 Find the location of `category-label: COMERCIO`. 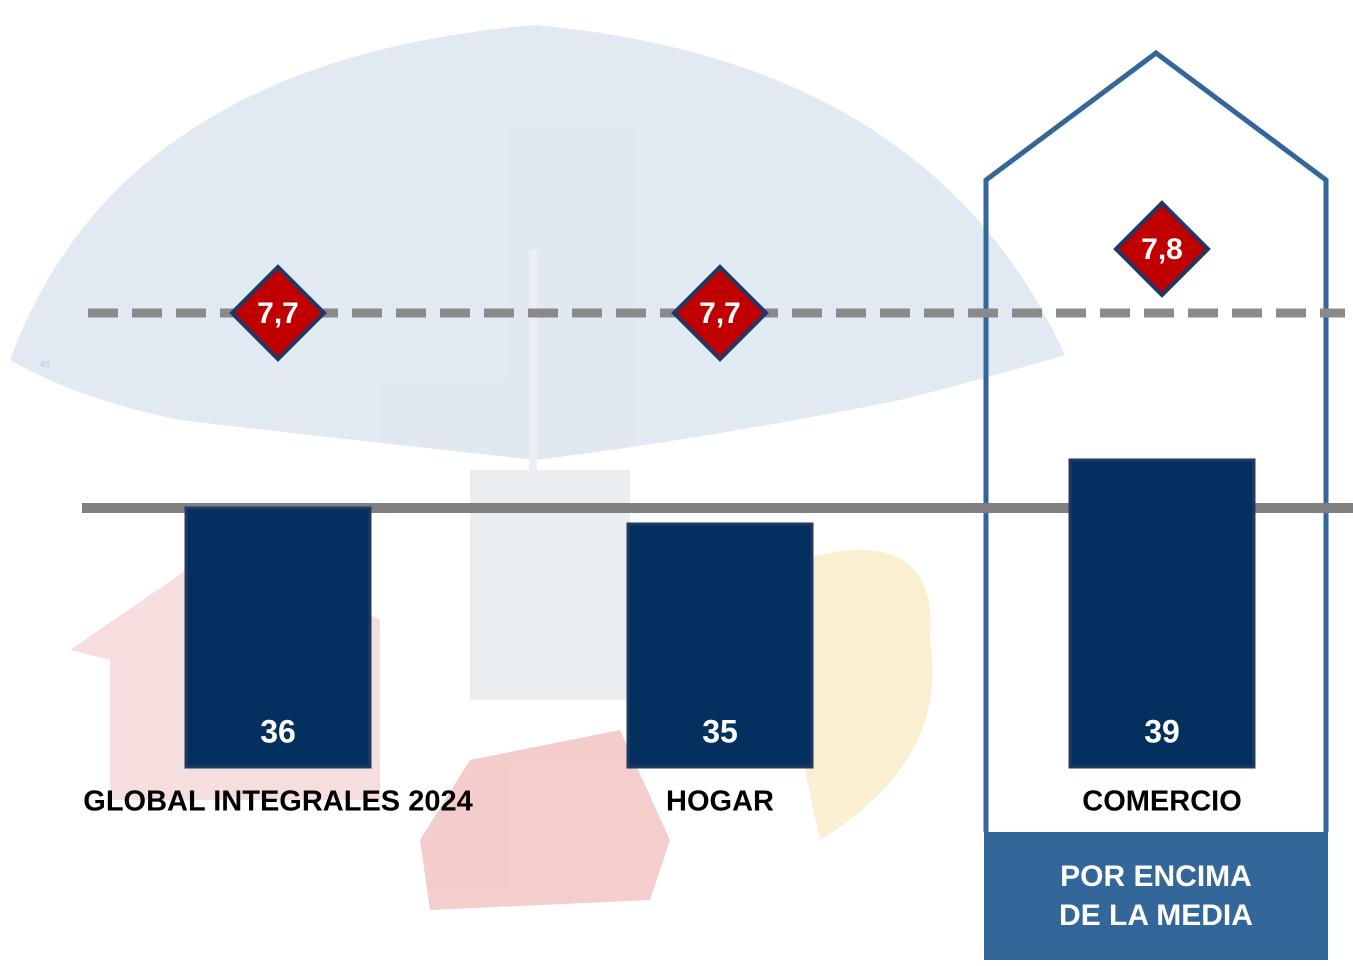

category-label: COMERCIO is located at coordinates (1162, 802).